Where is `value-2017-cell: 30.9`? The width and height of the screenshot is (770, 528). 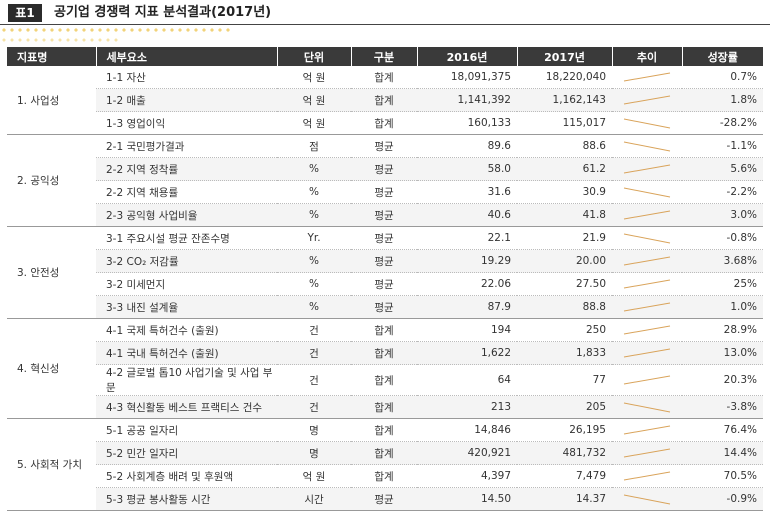
value-2017-cell: 30.9 is located at coordinates (564, 192).